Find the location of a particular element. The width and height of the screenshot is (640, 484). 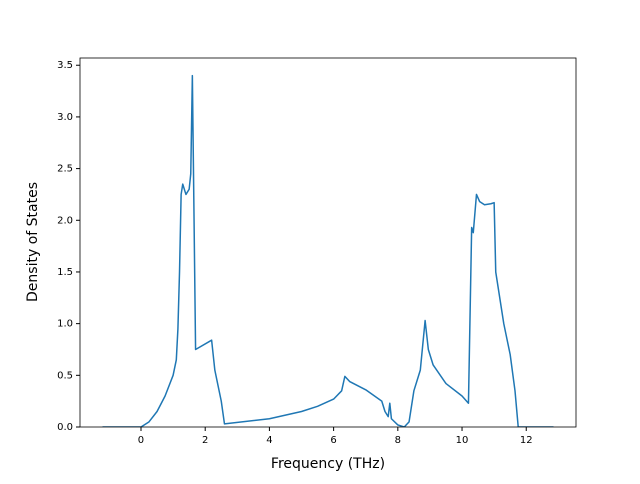

y-tick-label: 0.5 is located at coordinates (65, 375).